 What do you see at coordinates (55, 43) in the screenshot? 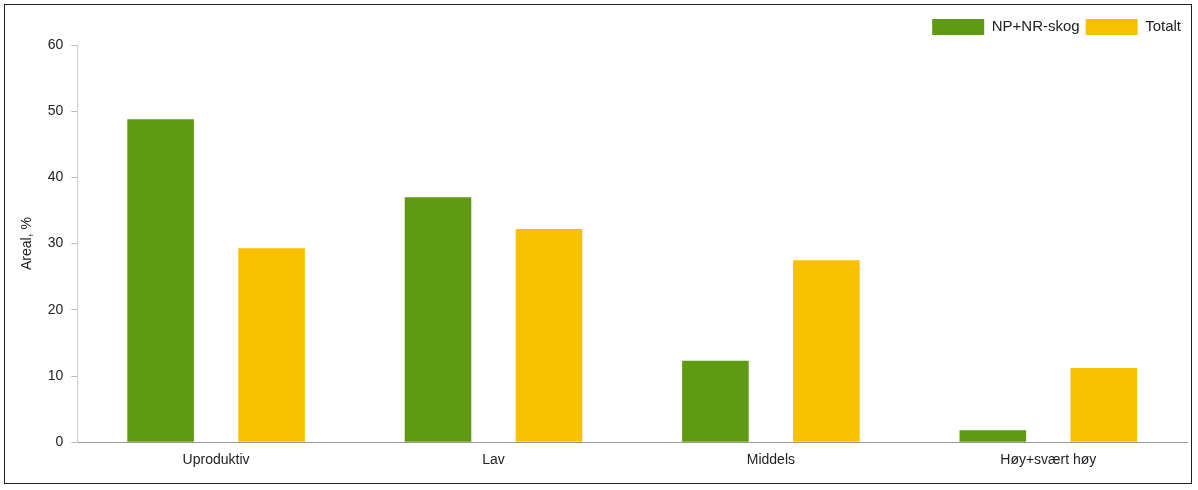
I see `y-tick-label: 60` at bounding box center [55, 43].